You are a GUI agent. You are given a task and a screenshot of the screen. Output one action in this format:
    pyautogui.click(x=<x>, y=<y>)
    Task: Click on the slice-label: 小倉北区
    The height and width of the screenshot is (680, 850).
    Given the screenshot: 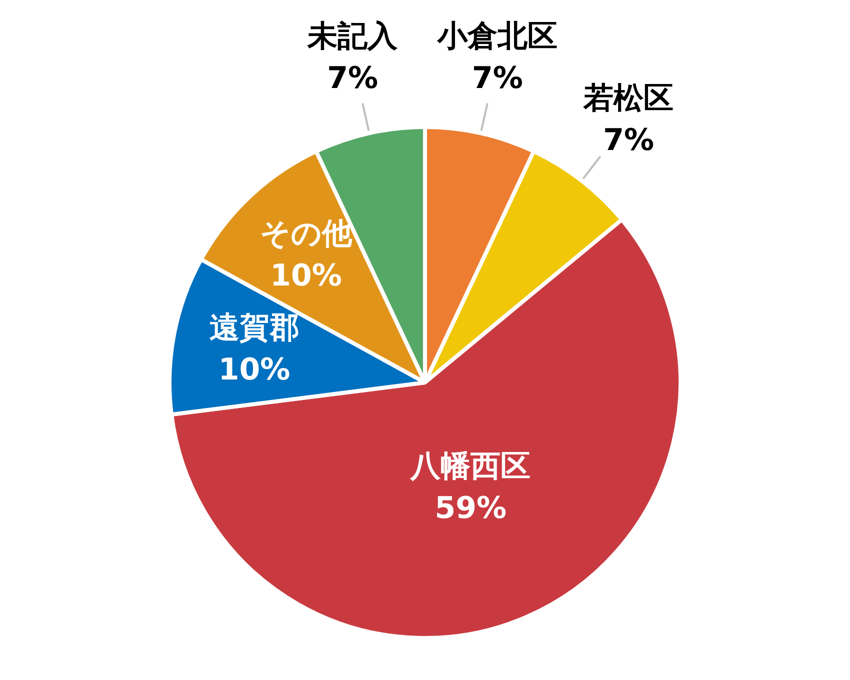 What is the action you would take?
    pyautogui.click(x=497, y=36)
    